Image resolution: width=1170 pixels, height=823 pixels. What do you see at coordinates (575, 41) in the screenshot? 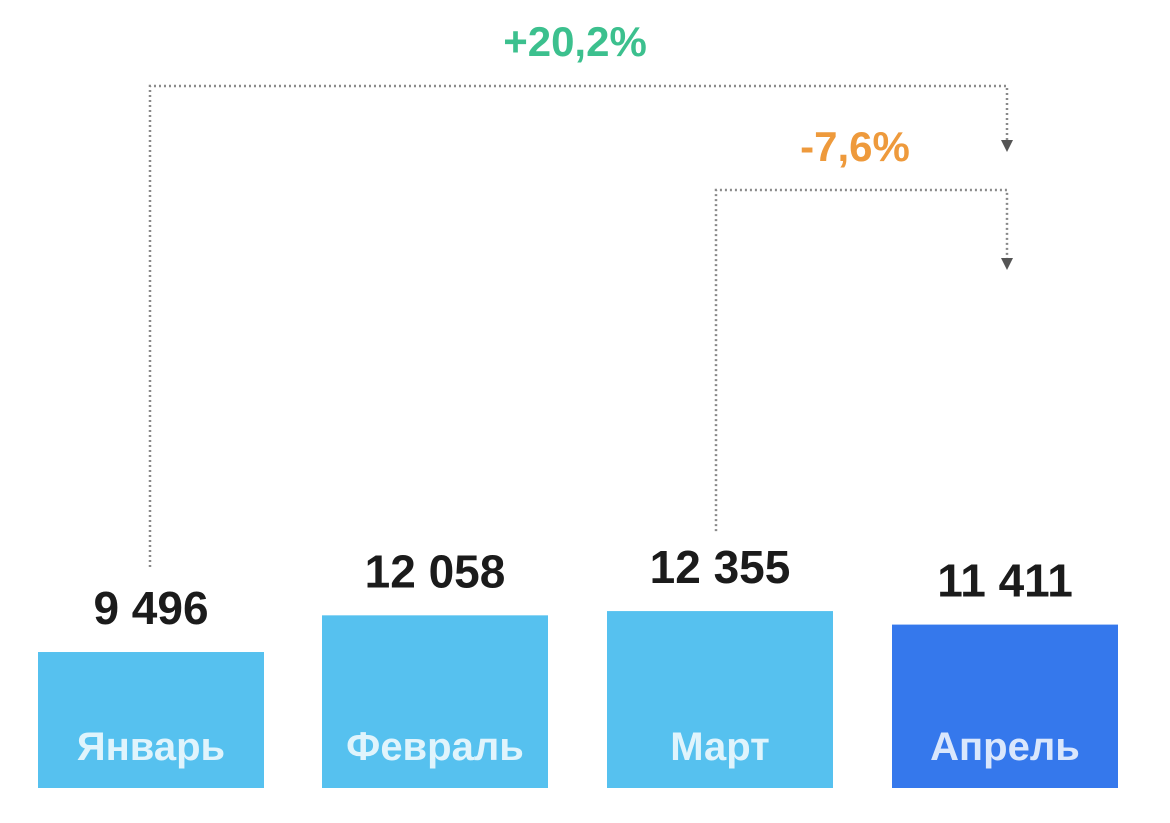
I see `change-label-1: +20,2%` at bounding box center [575, 41].